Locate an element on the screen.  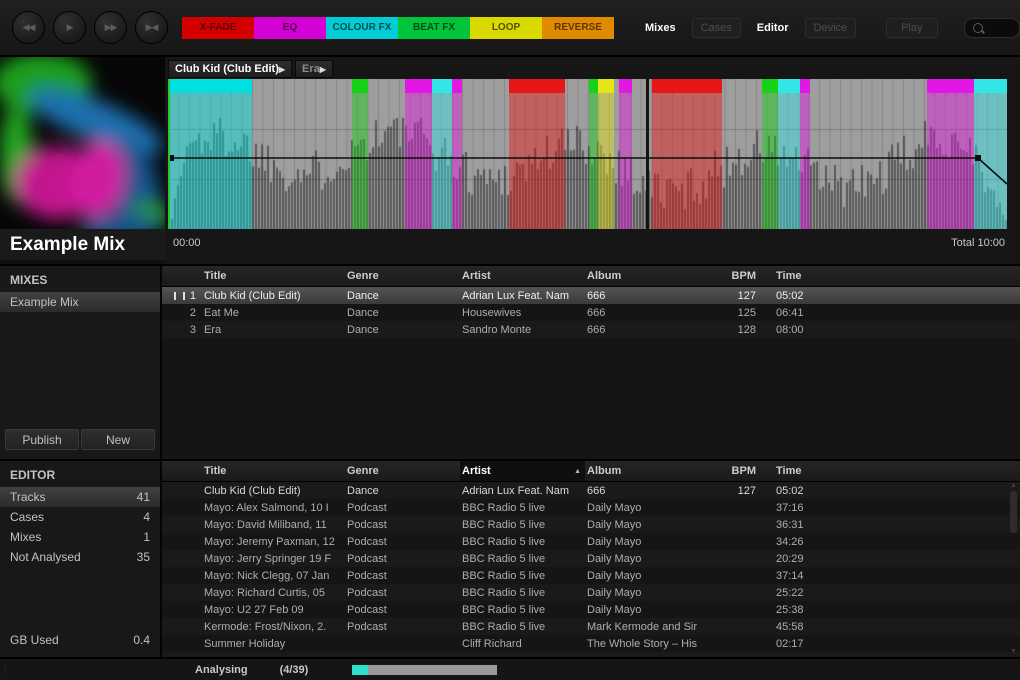
fx-button: EQ is located at coordinates (290, 27).